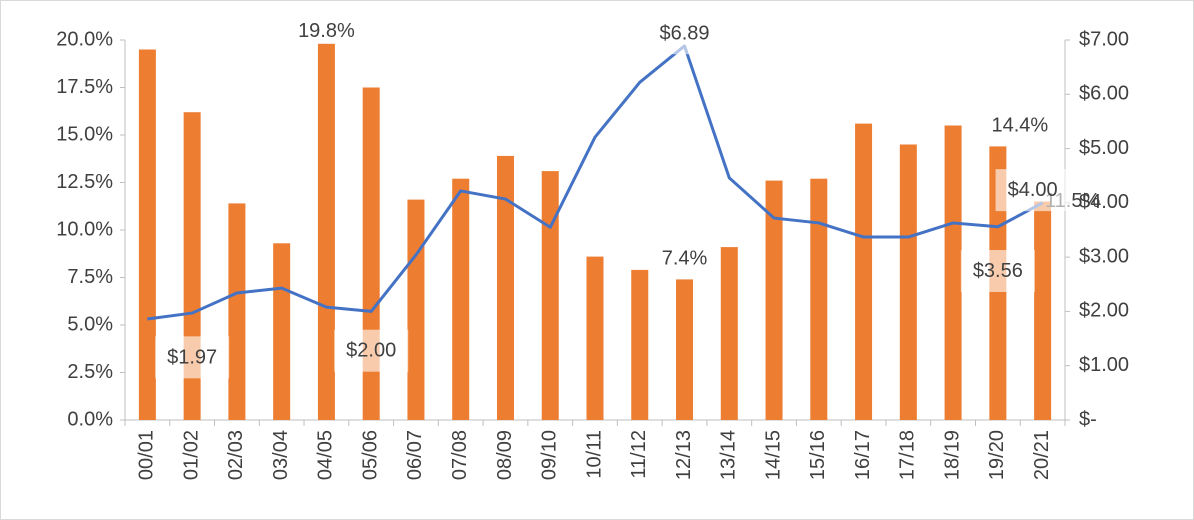 The height and width of the screenshot is (520, 1194). I want to click on y-tick-label: 0.0%, so click(90, 419).